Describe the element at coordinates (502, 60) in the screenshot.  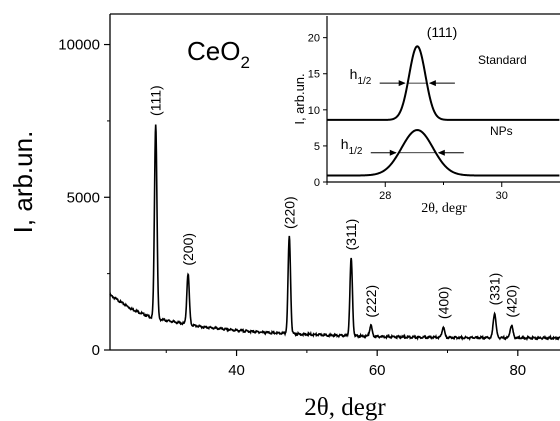
I see `inset-series-label-standard: Standard` at that location.